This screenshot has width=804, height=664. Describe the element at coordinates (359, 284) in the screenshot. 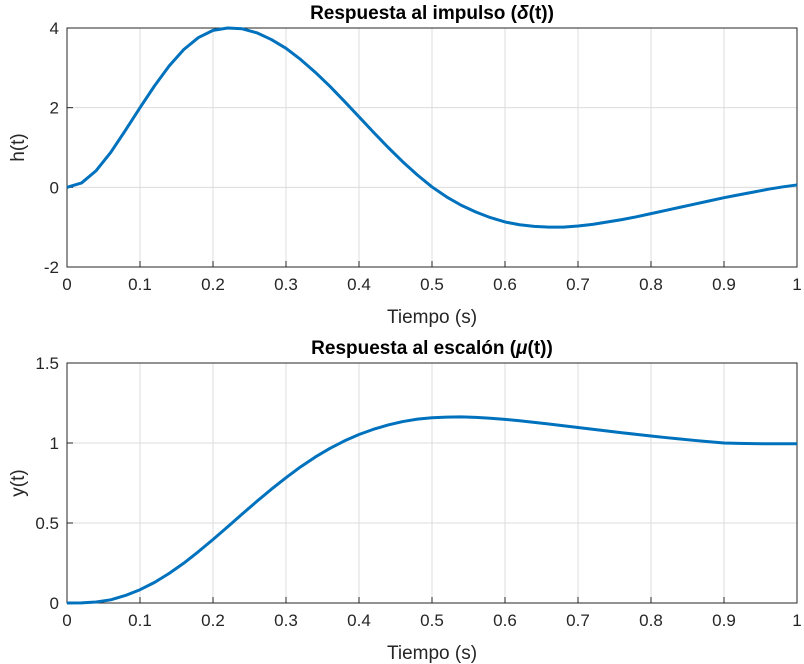

I see `impulse-xtick-label: 0.4` at that location.